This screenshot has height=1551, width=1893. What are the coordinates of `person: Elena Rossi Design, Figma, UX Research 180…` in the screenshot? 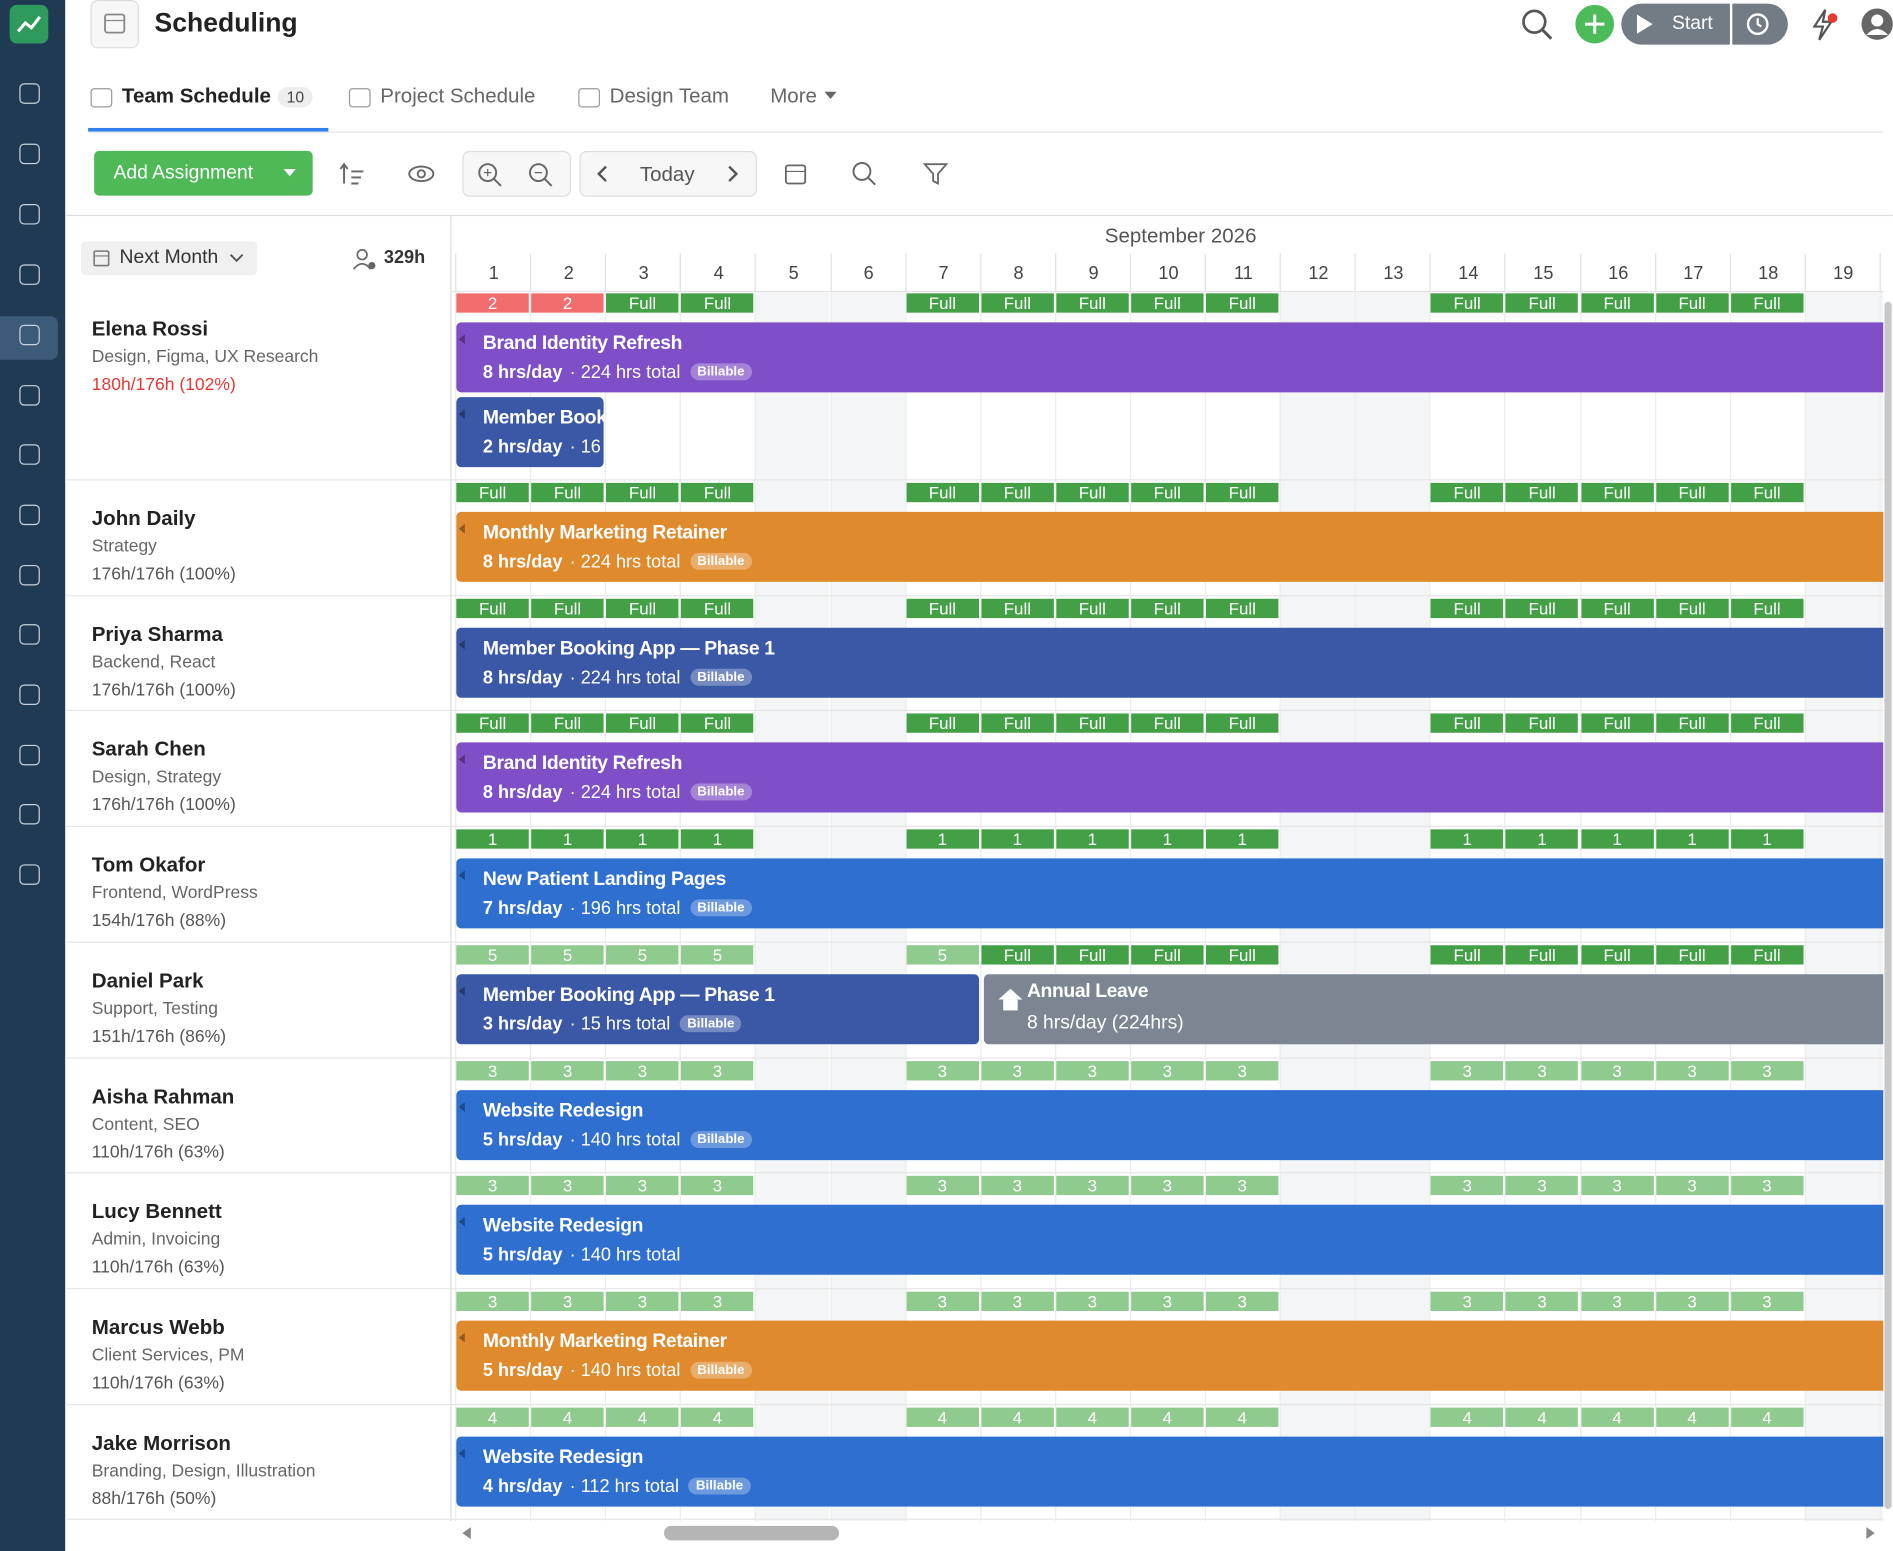 It's located at (257, 386).